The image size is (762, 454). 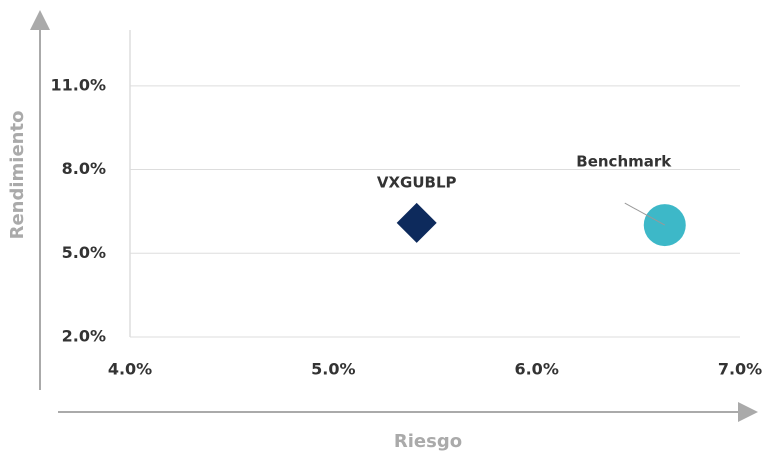 What do you see at coordinates (624, 162) in the screenshot?
I see `point-label: Benchmark` at bounding box center [624, 162].